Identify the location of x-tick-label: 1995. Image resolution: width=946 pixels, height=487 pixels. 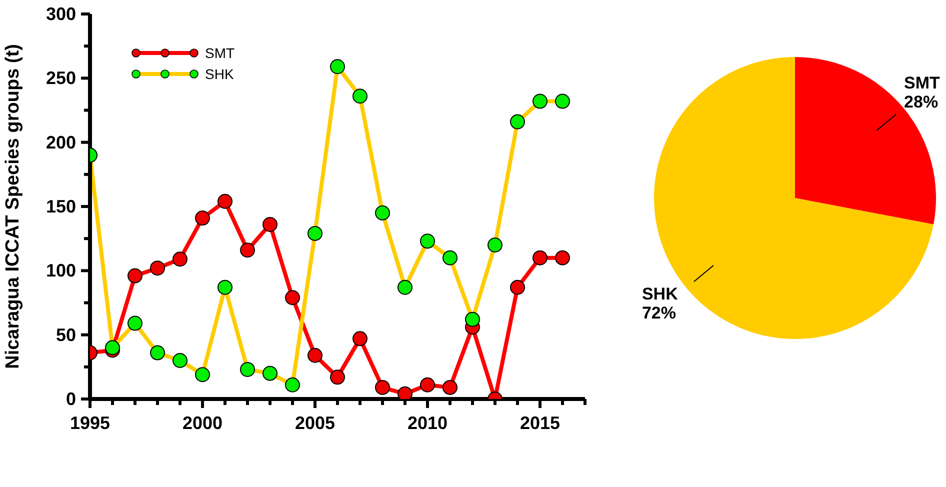
(90, 423).